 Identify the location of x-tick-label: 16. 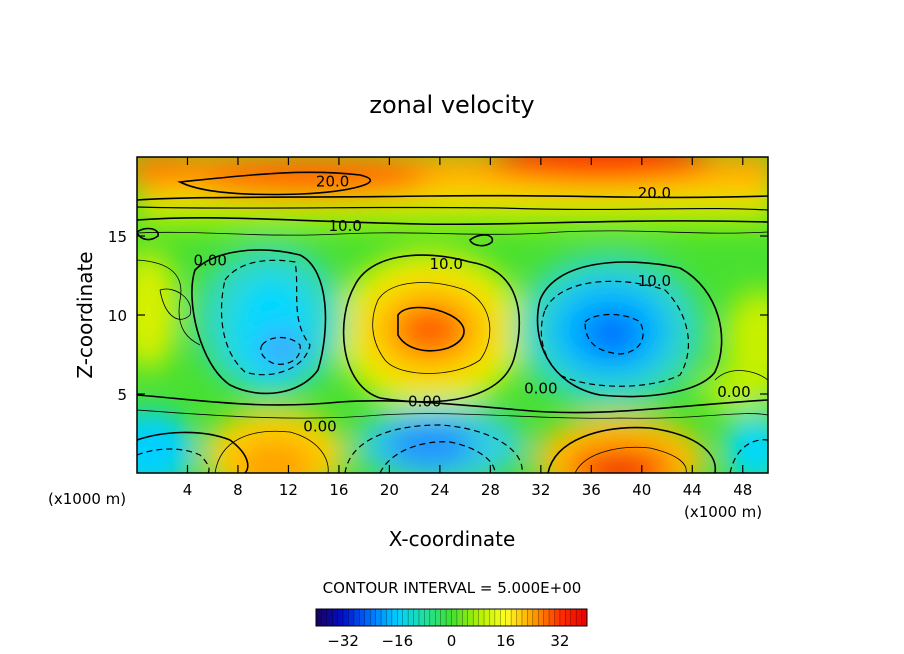
(338, 490).